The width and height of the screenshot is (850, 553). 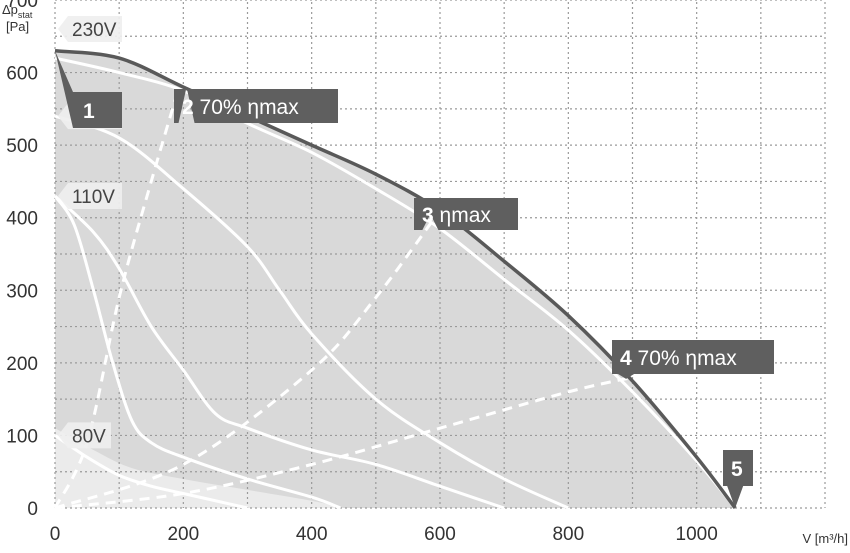 What do you see at coordinates (22, 146) in the screenshot?
I see `y-tick-label: 500` at bounding box center [22, 146].